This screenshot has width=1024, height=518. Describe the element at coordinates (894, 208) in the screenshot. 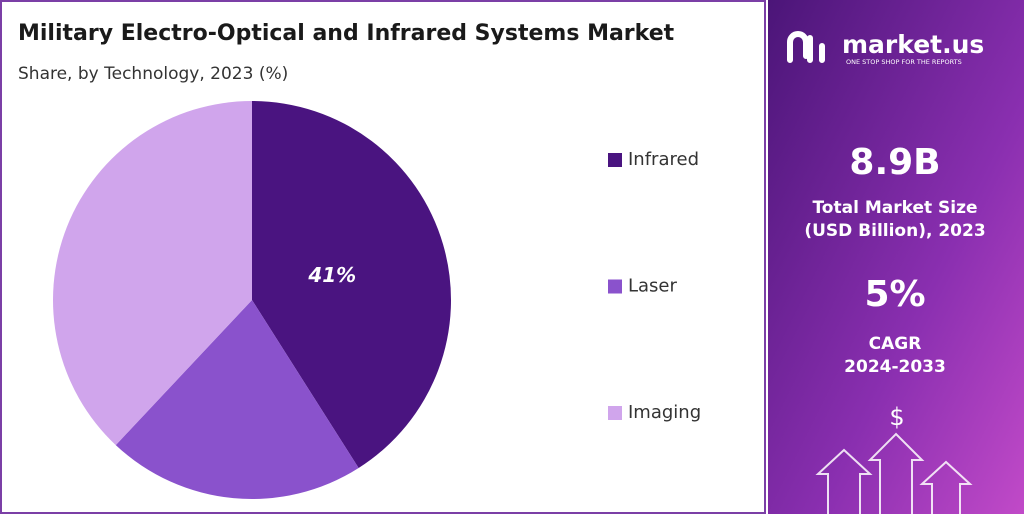

I see `market-size-label: Total Market Size` at that location.